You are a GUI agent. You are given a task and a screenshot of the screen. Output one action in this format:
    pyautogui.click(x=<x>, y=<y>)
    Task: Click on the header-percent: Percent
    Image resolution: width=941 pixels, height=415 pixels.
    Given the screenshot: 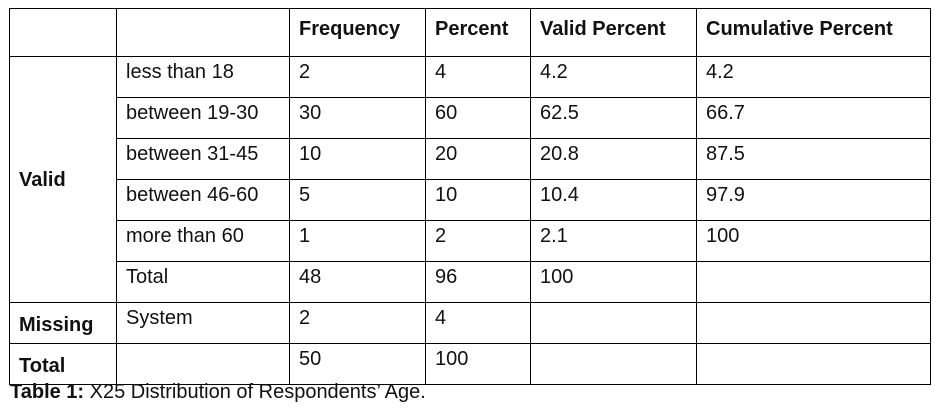 What is the action you would take?
    pyautogui.click(x=478, y=32)
    